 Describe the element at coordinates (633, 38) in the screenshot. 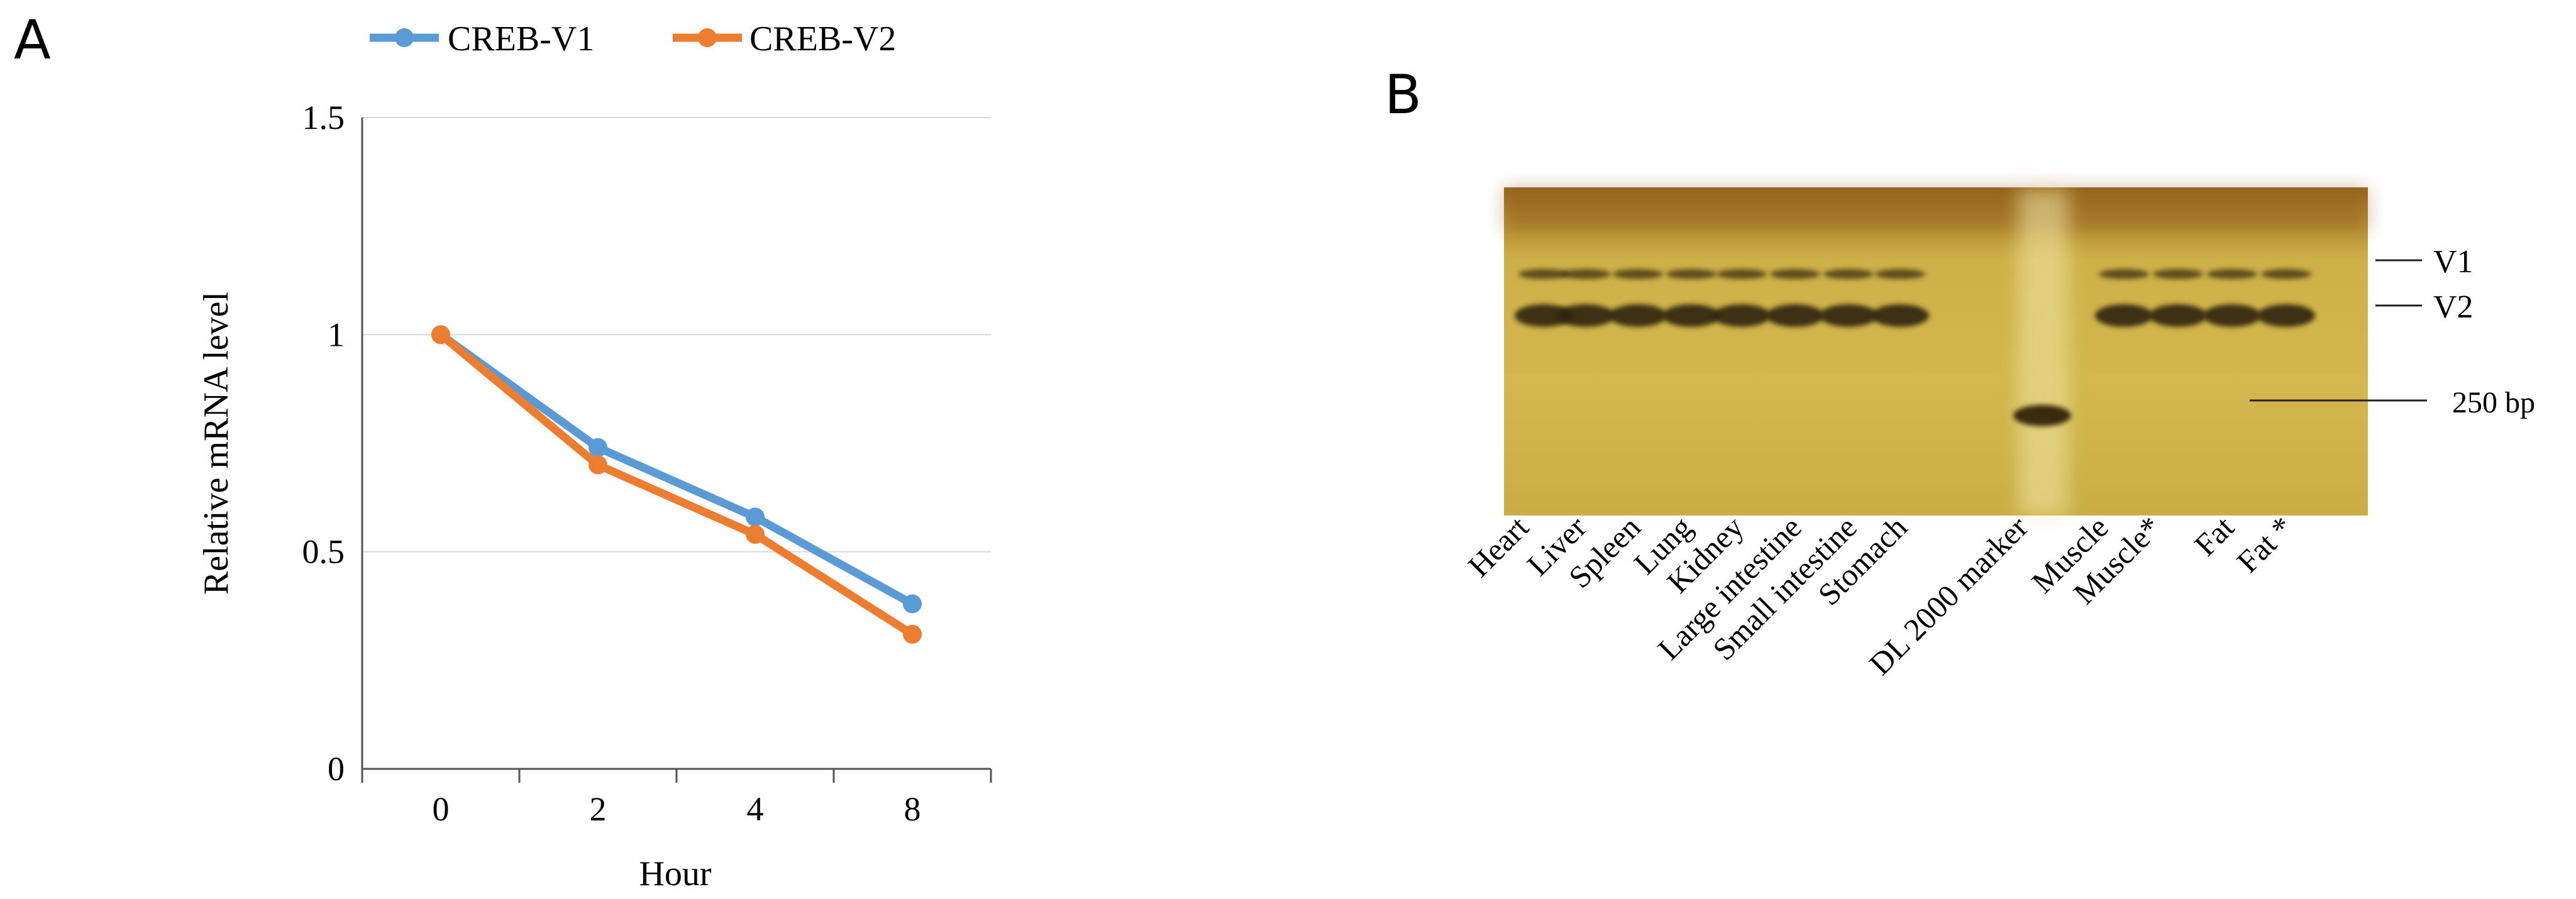

I see `chart-legend: CREB-V1 CREB-V2` at that location.